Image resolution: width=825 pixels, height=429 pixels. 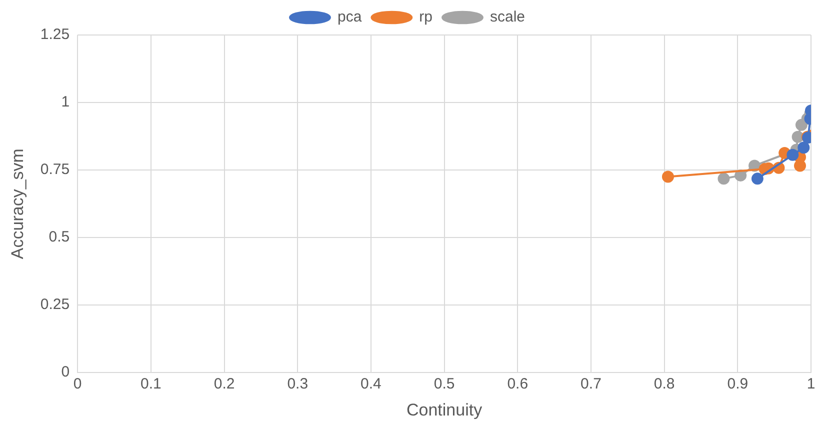 I want to click on x-axis-title: Continuity, so click(x=444, y=410).